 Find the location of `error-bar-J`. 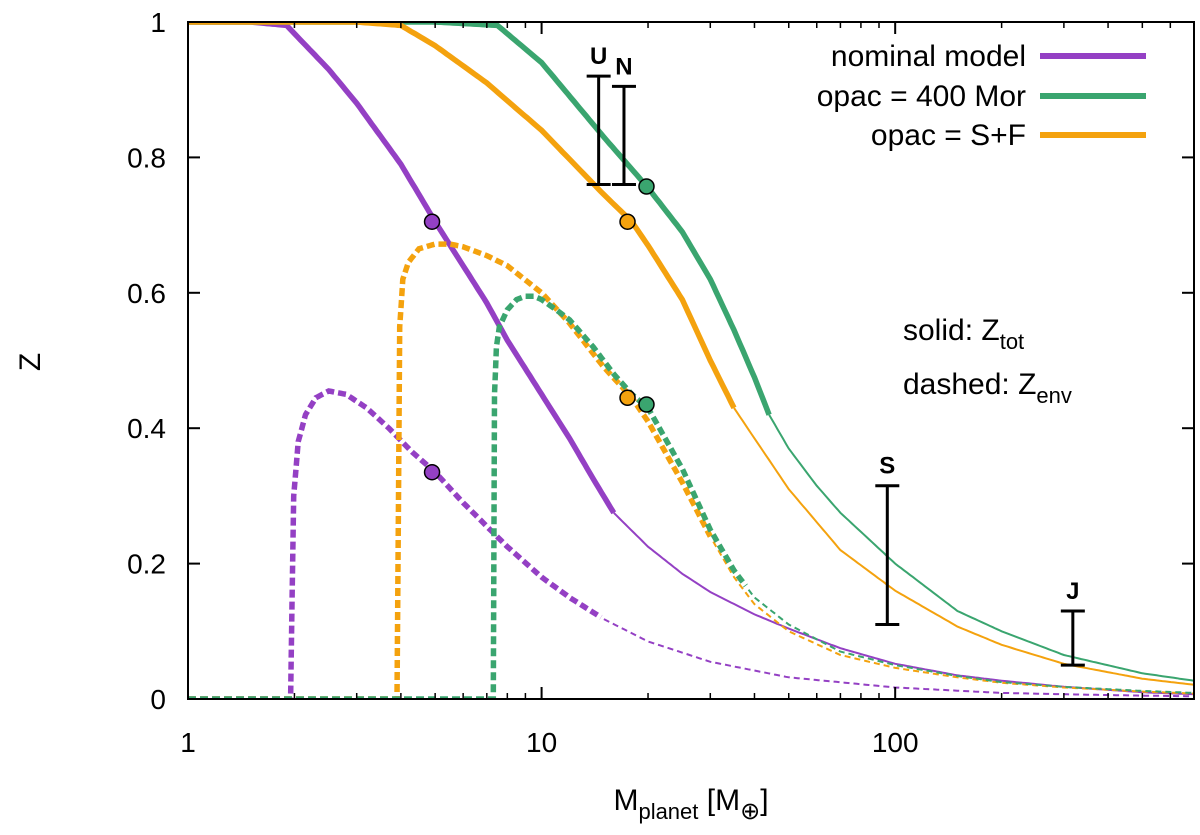

error-bar-J is located at coordinates (1072, 638).